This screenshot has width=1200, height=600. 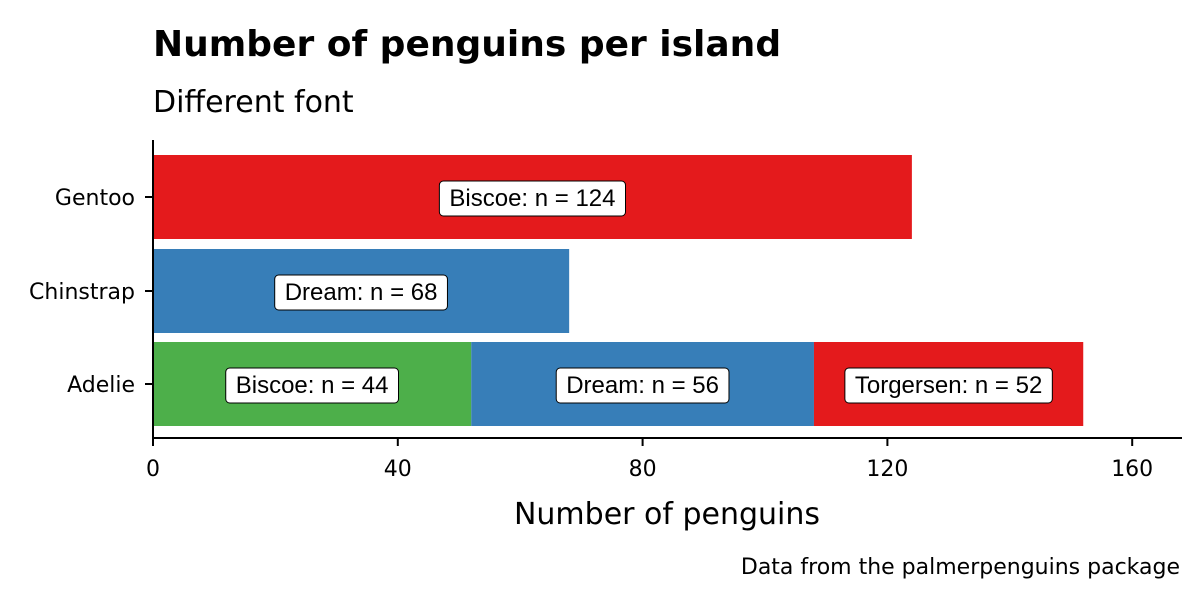 I want to click on x-tick-label-0: 0, so click(x=153, y=469).